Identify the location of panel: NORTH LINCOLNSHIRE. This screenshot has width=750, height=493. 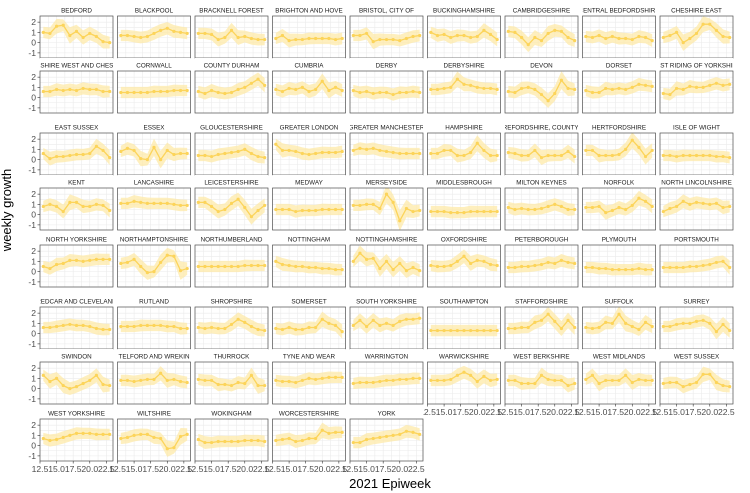
(696, 203).